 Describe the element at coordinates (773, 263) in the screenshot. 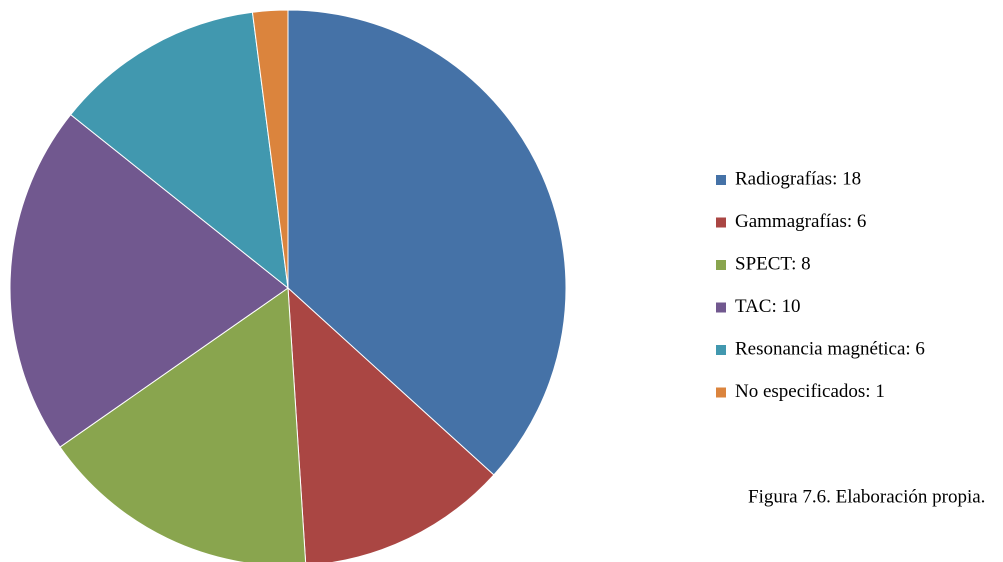

I see `legend-label: SPECT: 8` at that location.